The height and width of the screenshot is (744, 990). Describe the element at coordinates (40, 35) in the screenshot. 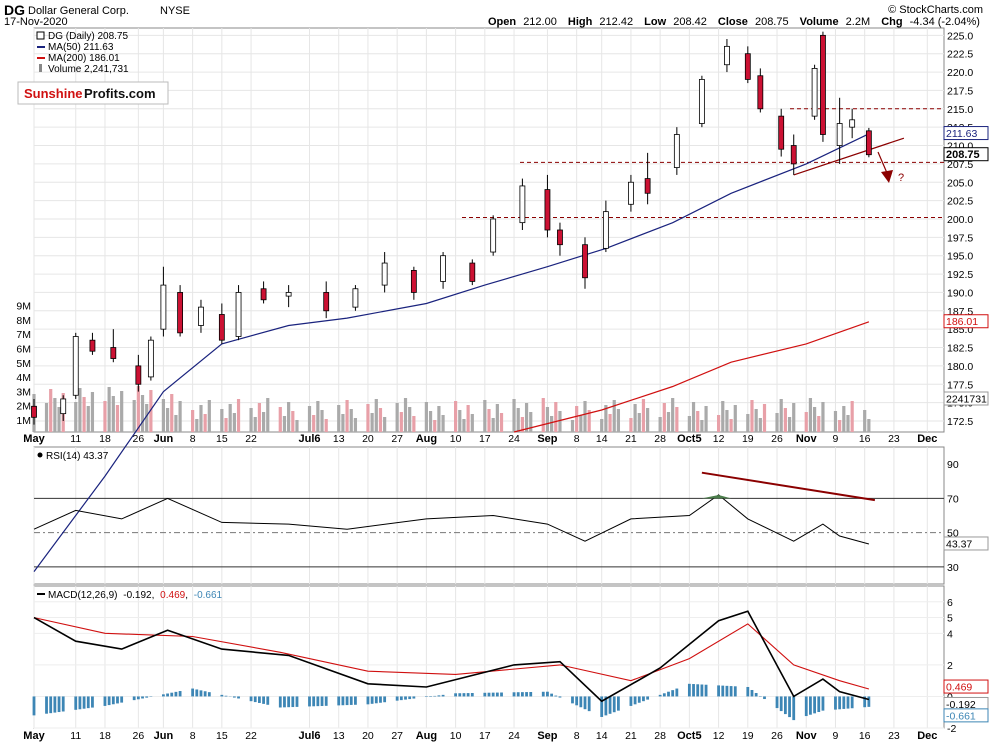

I see `candle-legend-swatch` at that location.